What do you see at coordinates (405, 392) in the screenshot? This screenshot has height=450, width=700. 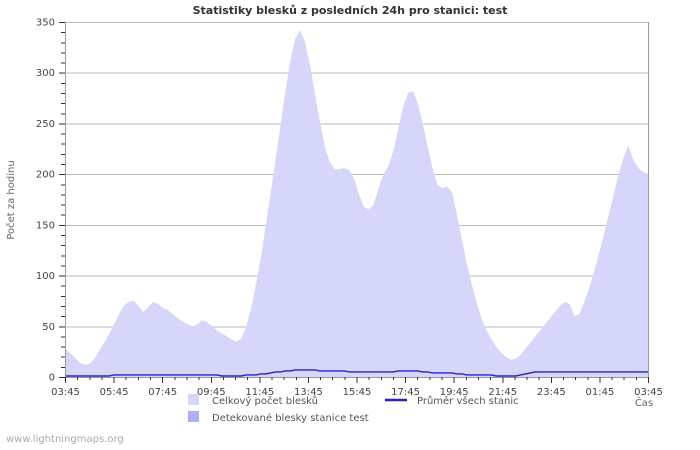 I see `x-tick-label-7: 17:45` at bounding box center [405, 392].